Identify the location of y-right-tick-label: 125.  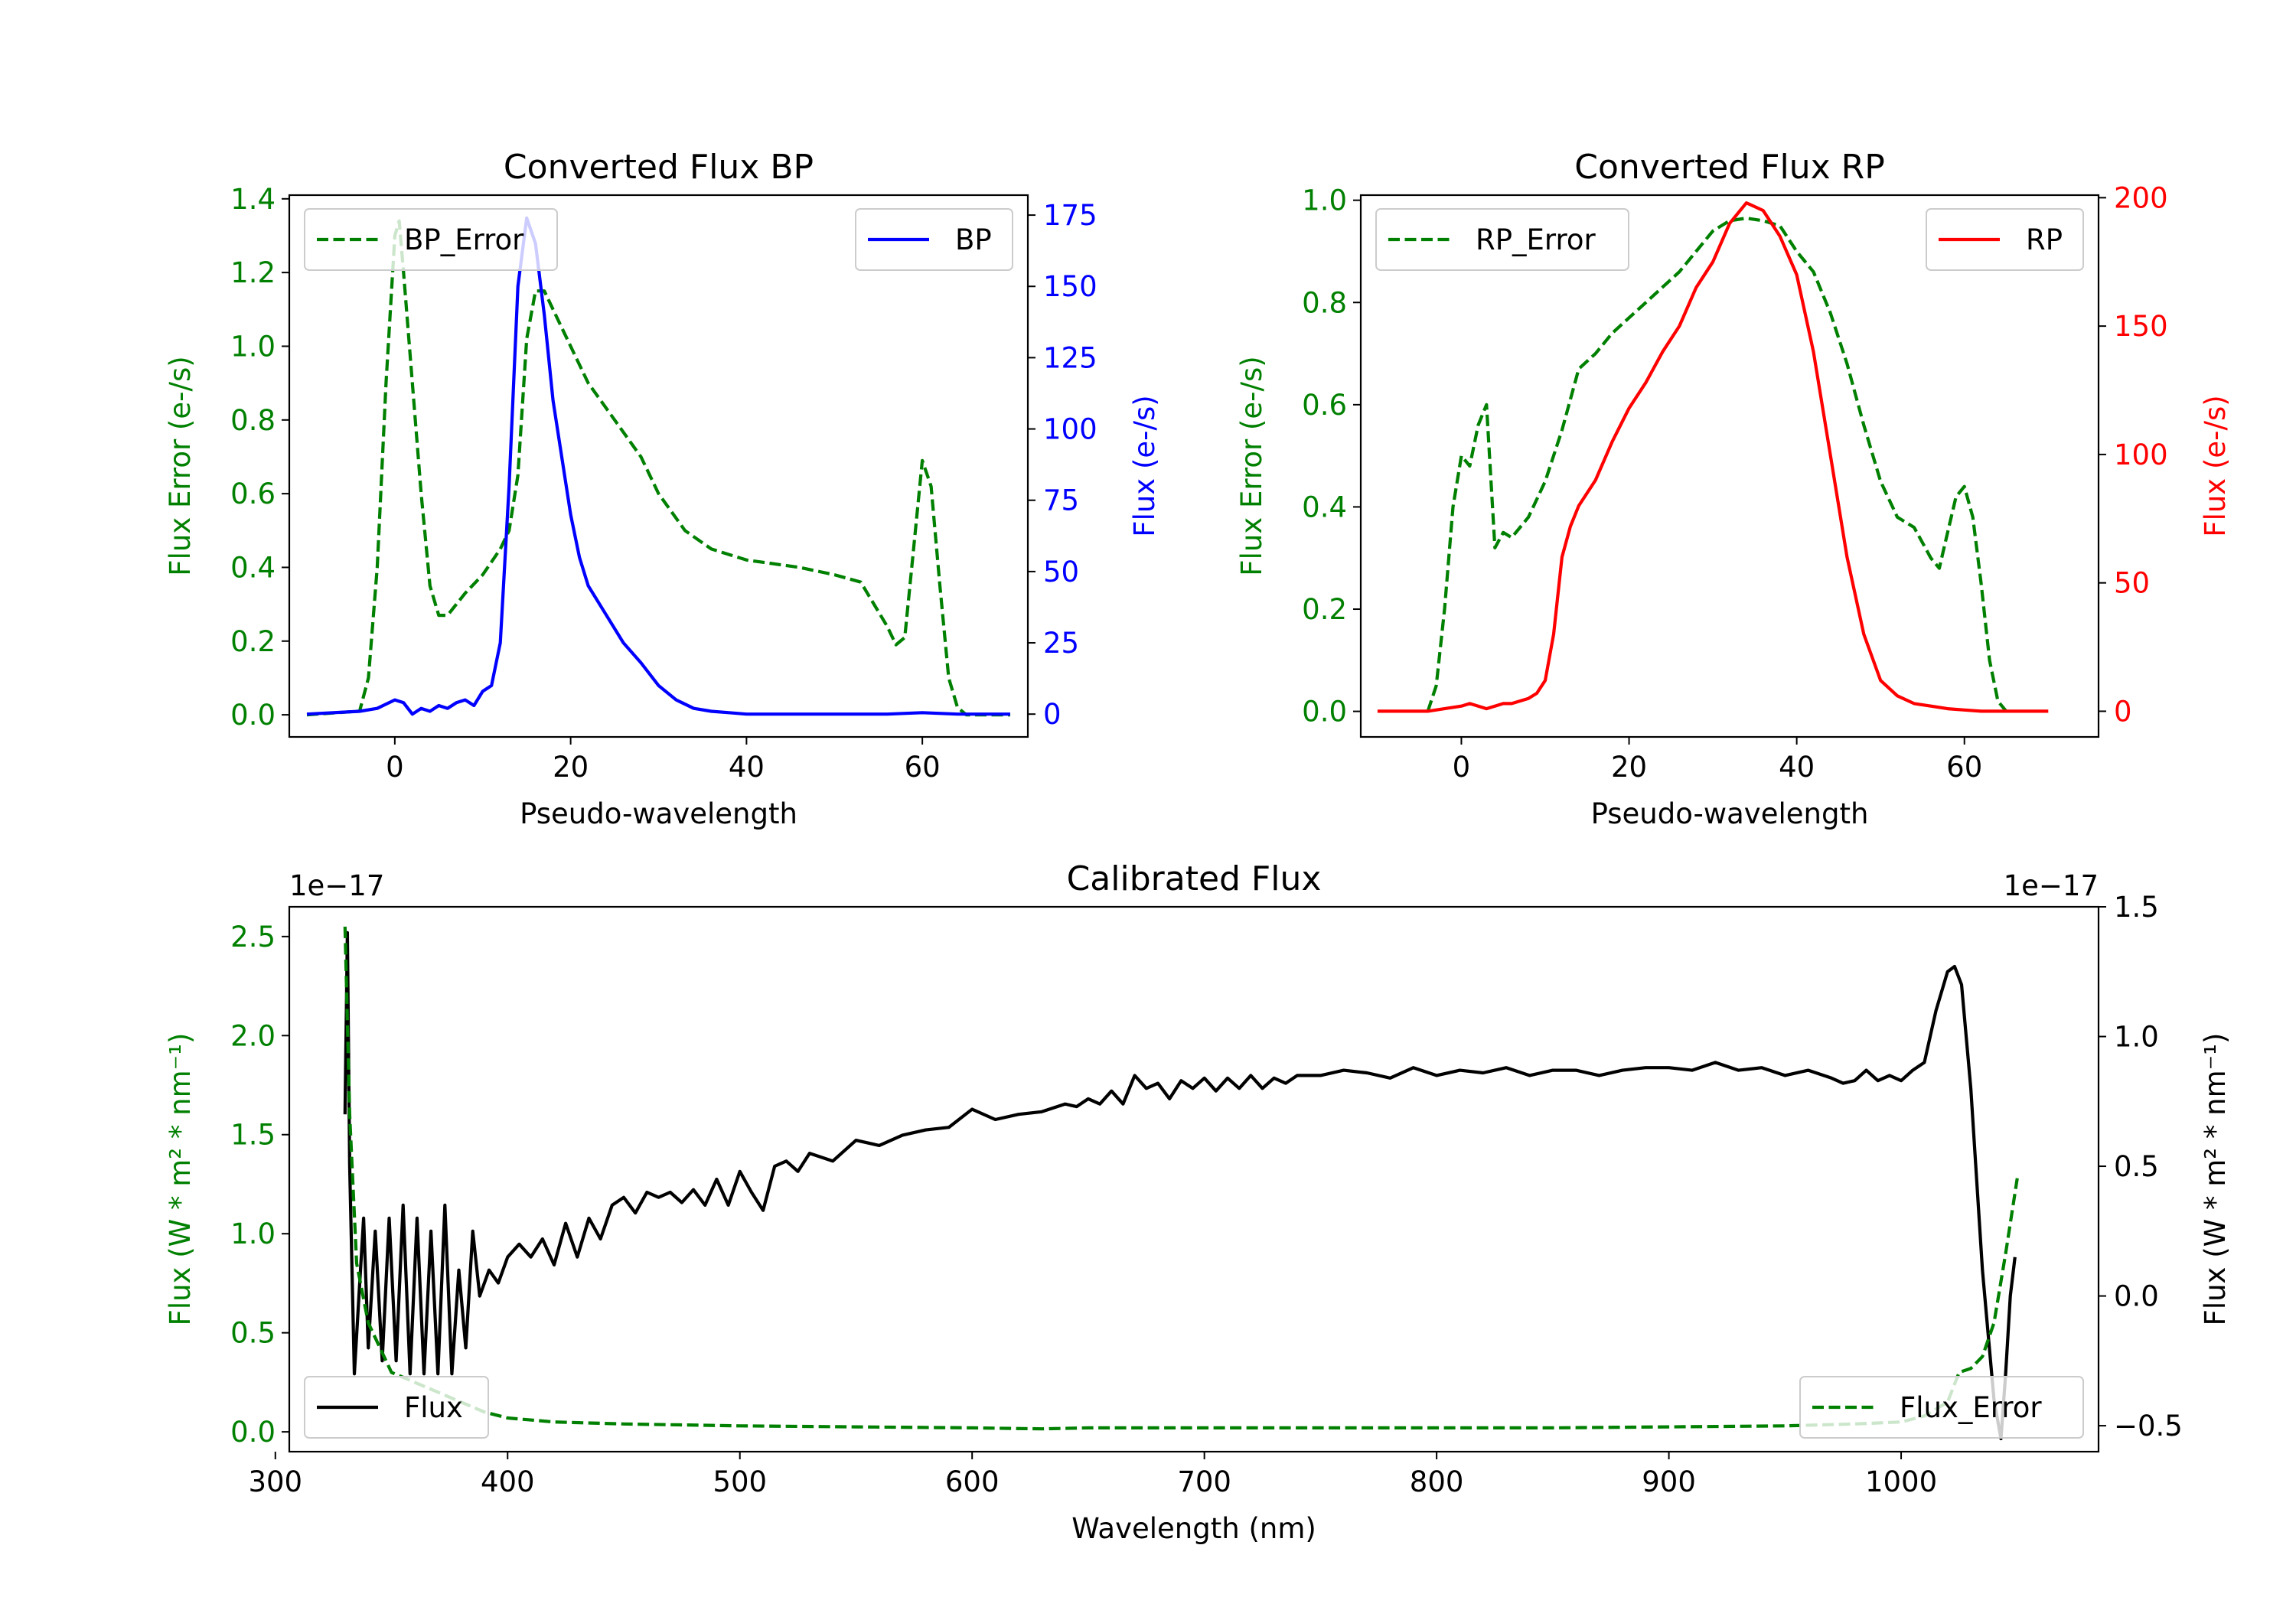
(1070, 357).